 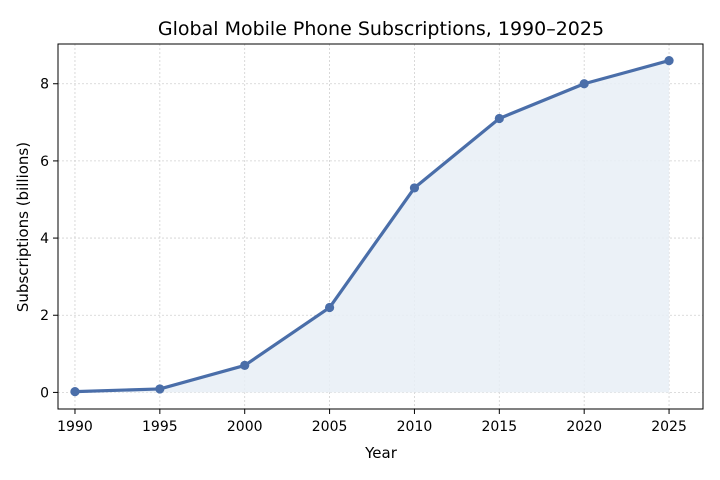 What do you see at coordinates (44, 162) in the screenshot?
I see `y-tick-label: 6` at bounding box center [44, 162].